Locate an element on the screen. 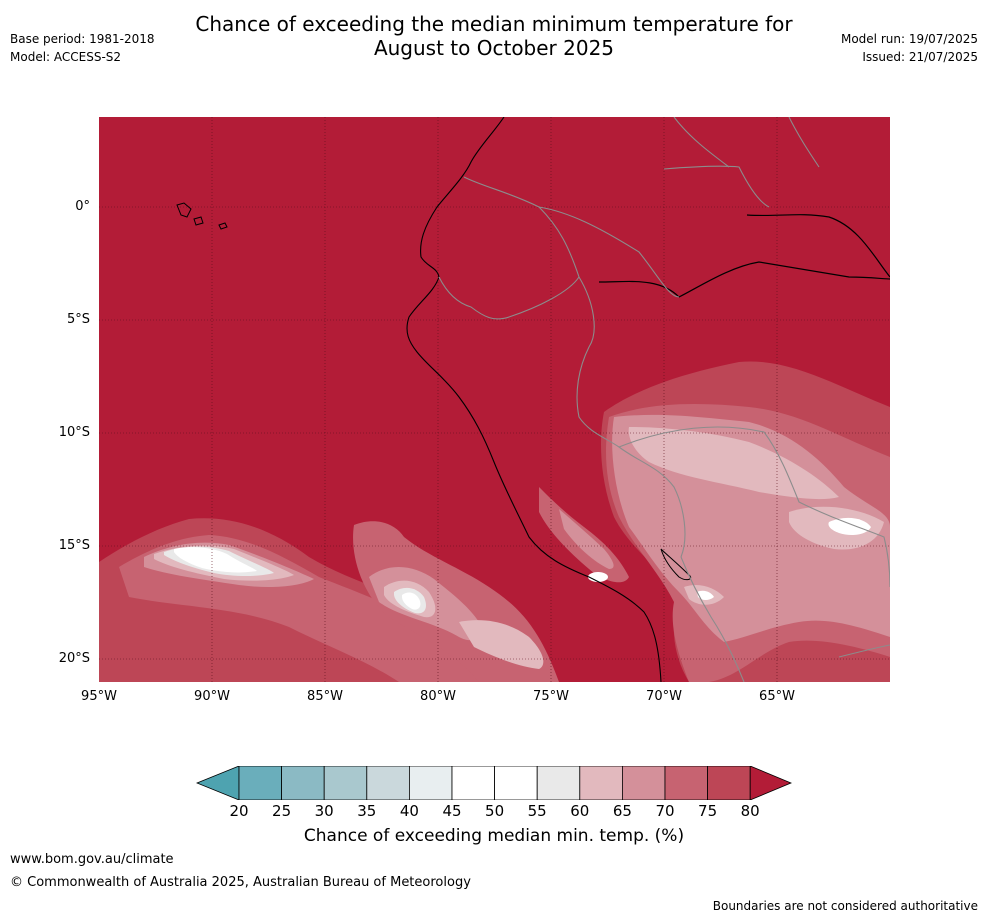 The height and width of the screenshot is (919, 988). northern-coast is located at coordinates (818, 246).